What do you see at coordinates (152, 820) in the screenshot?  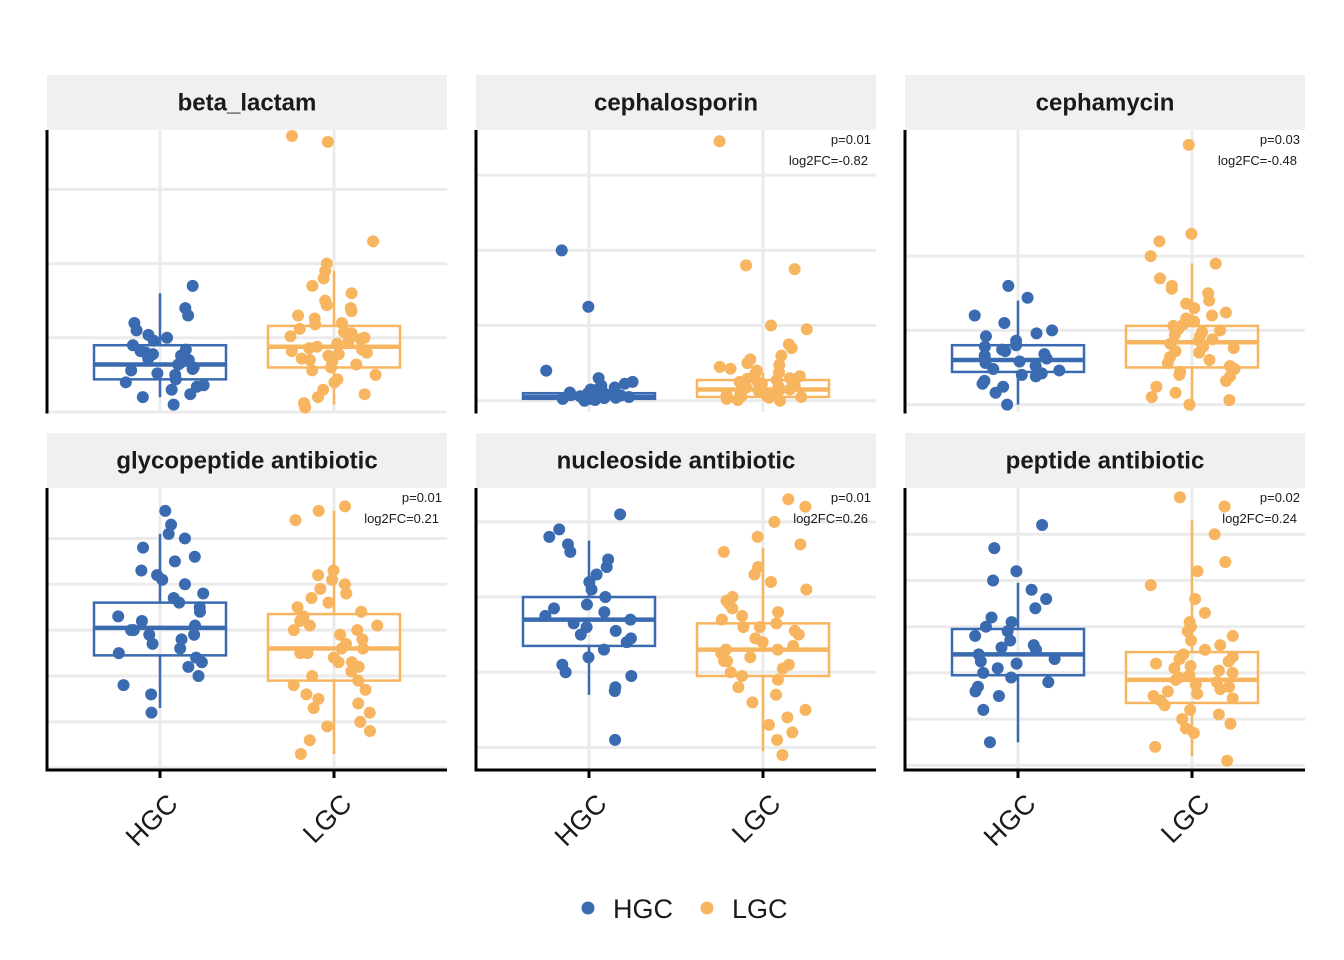 I see `x-tick-label-hgc: HGC` at bounding box center [152, 820].